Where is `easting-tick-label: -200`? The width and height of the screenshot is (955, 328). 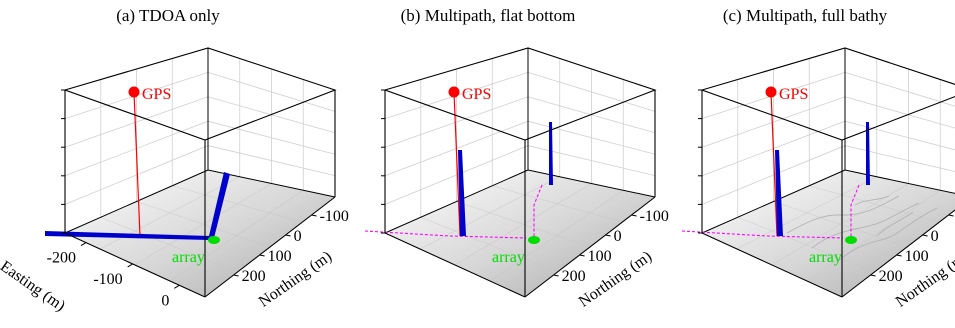 easting-tick-label: -200 is located at coordinates (61, 258).